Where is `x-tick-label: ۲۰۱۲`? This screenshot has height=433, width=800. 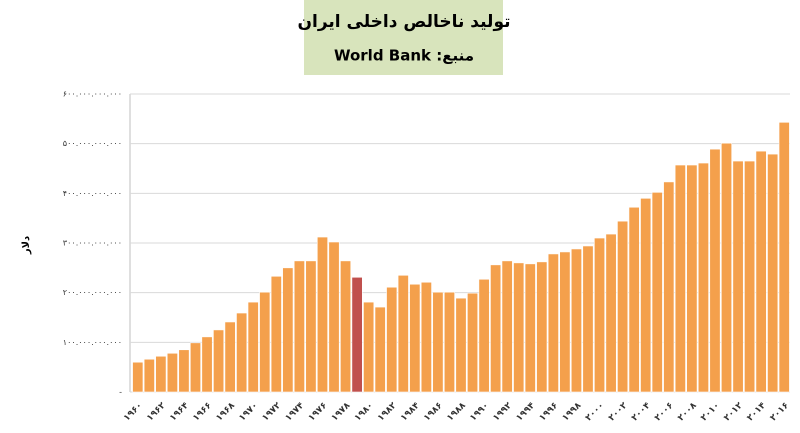
x-tick-label: ۲۰۱۲ is located at coordinates (733, 411).